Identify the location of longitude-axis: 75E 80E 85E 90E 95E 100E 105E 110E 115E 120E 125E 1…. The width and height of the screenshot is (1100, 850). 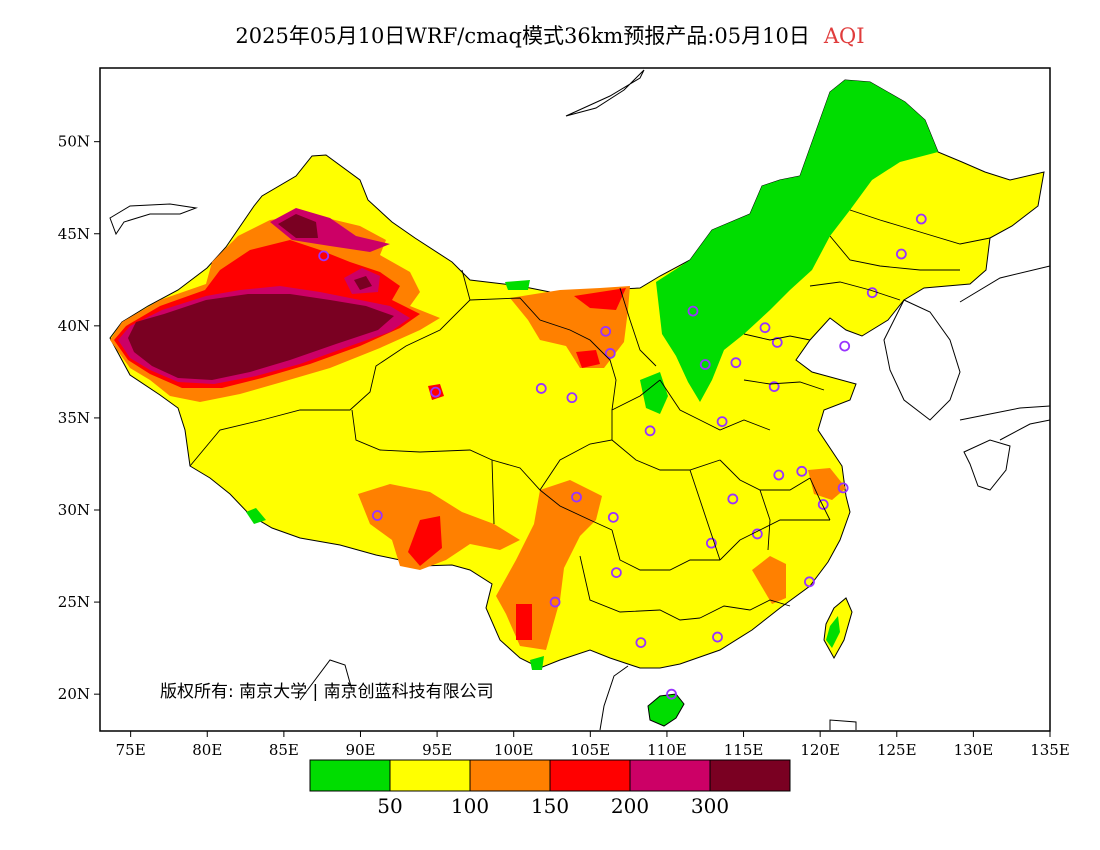
(593, 745).